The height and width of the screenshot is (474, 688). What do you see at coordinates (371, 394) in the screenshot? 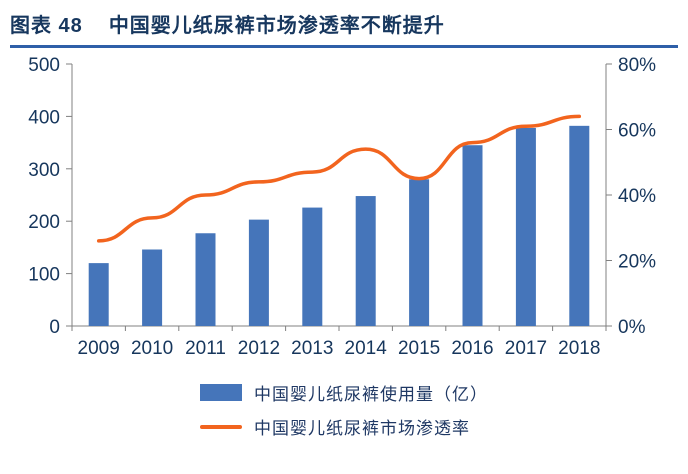
I see `bar-series-label: 中国婴儿纸尿裤使用量（亿）` at bounding box center [371, 394].